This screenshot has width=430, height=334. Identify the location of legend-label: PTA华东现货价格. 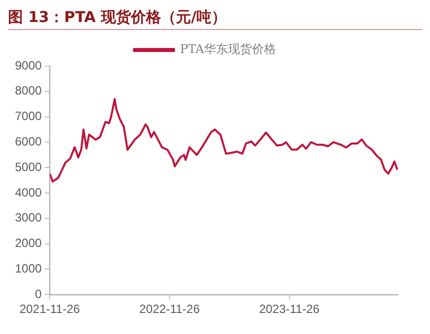
(228, 49).